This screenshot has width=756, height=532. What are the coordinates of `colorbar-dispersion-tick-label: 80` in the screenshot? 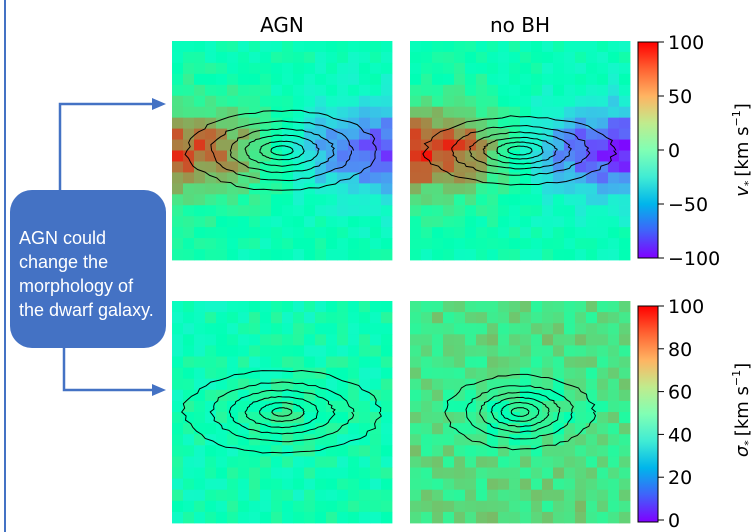 It's located at (680, 350).